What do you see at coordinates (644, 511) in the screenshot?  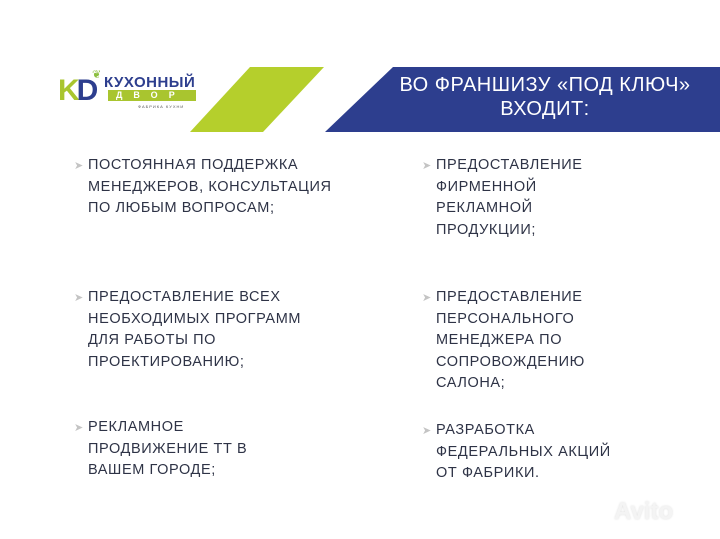 I see `avito-watermark: Avito` at bounding box center [644, 511].